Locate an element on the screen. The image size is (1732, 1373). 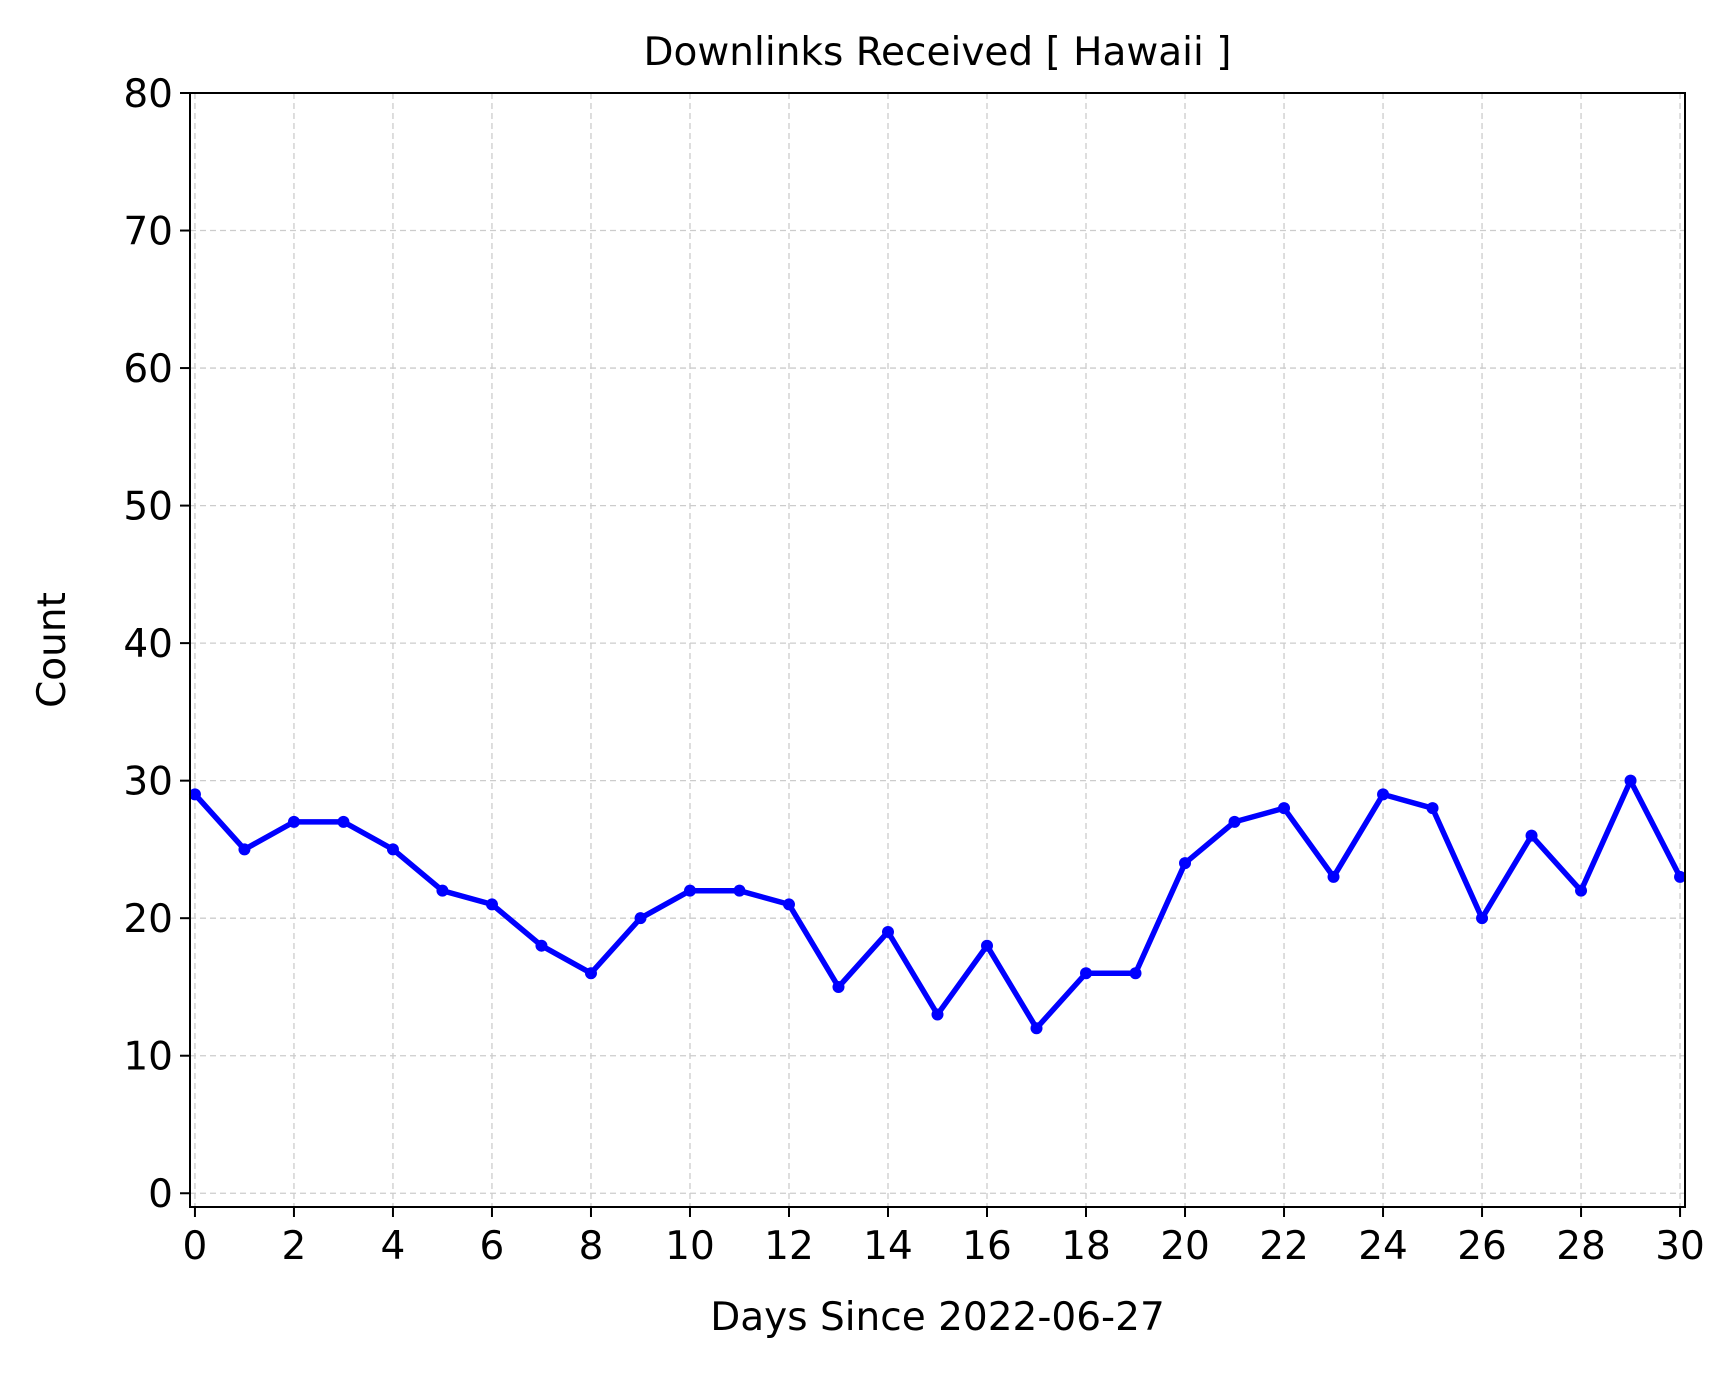
x-tick-label: 4 is located at coordinates (393, 1246).